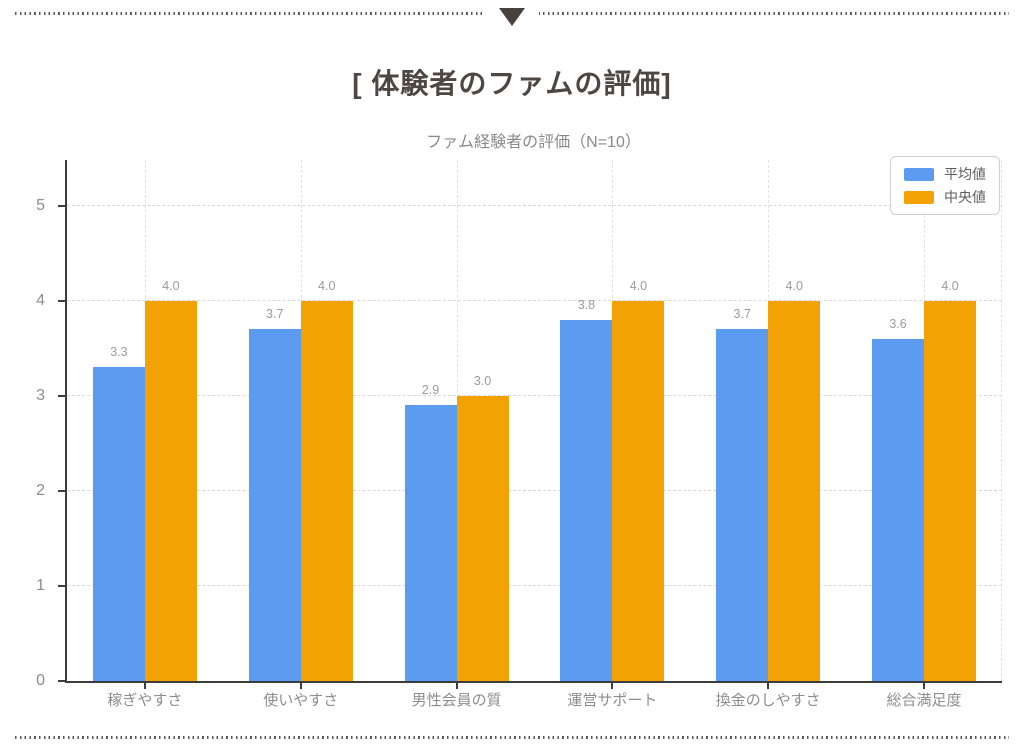 The height and width of the screenshot is (756, 1024). I want to click on bar-group: 3.3 4.0 稼ぎやすさ, so click(145, 434).